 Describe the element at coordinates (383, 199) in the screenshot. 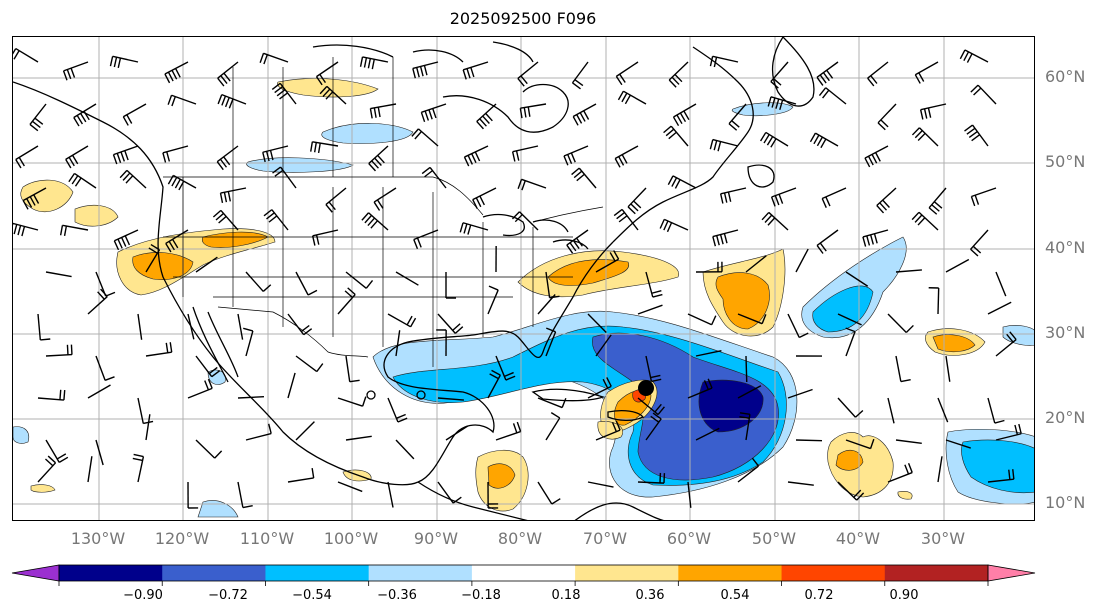

I see `us-canada-border` at that location.